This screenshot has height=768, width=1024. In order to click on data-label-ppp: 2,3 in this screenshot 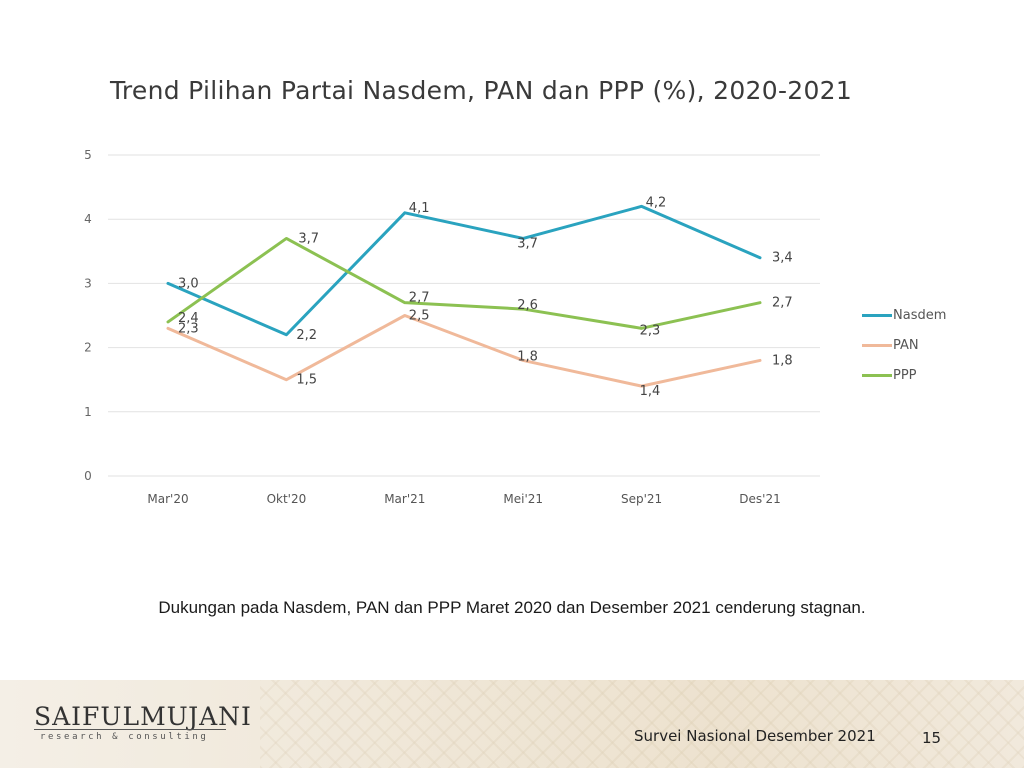, I will do `click(650, 330)`.